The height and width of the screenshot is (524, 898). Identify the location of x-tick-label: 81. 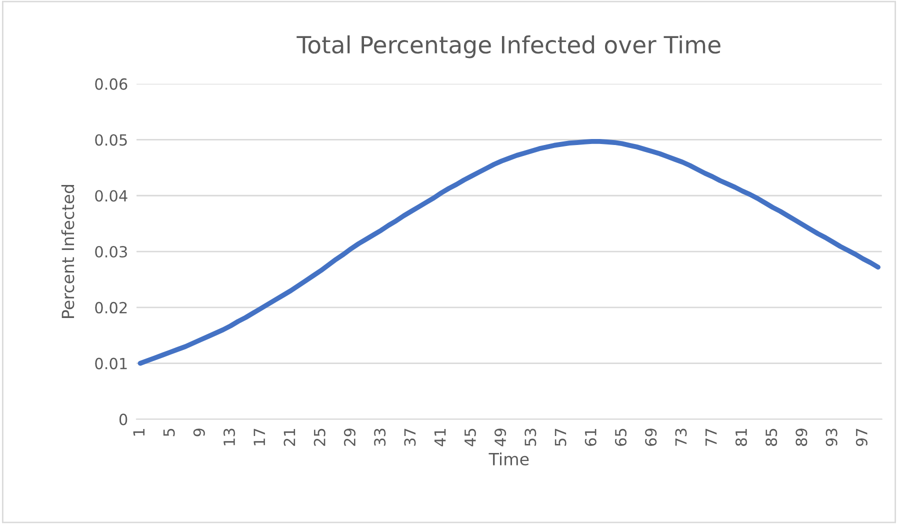
(741, 437).